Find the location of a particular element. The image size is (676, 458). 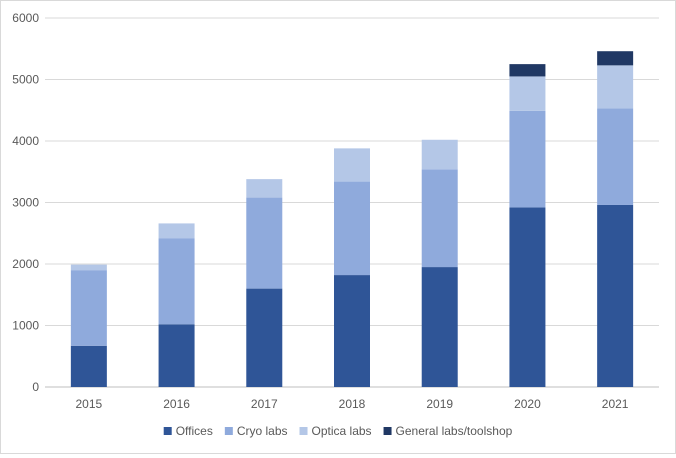

legend-item: Cryo labs is located at coordinates (256, 431).